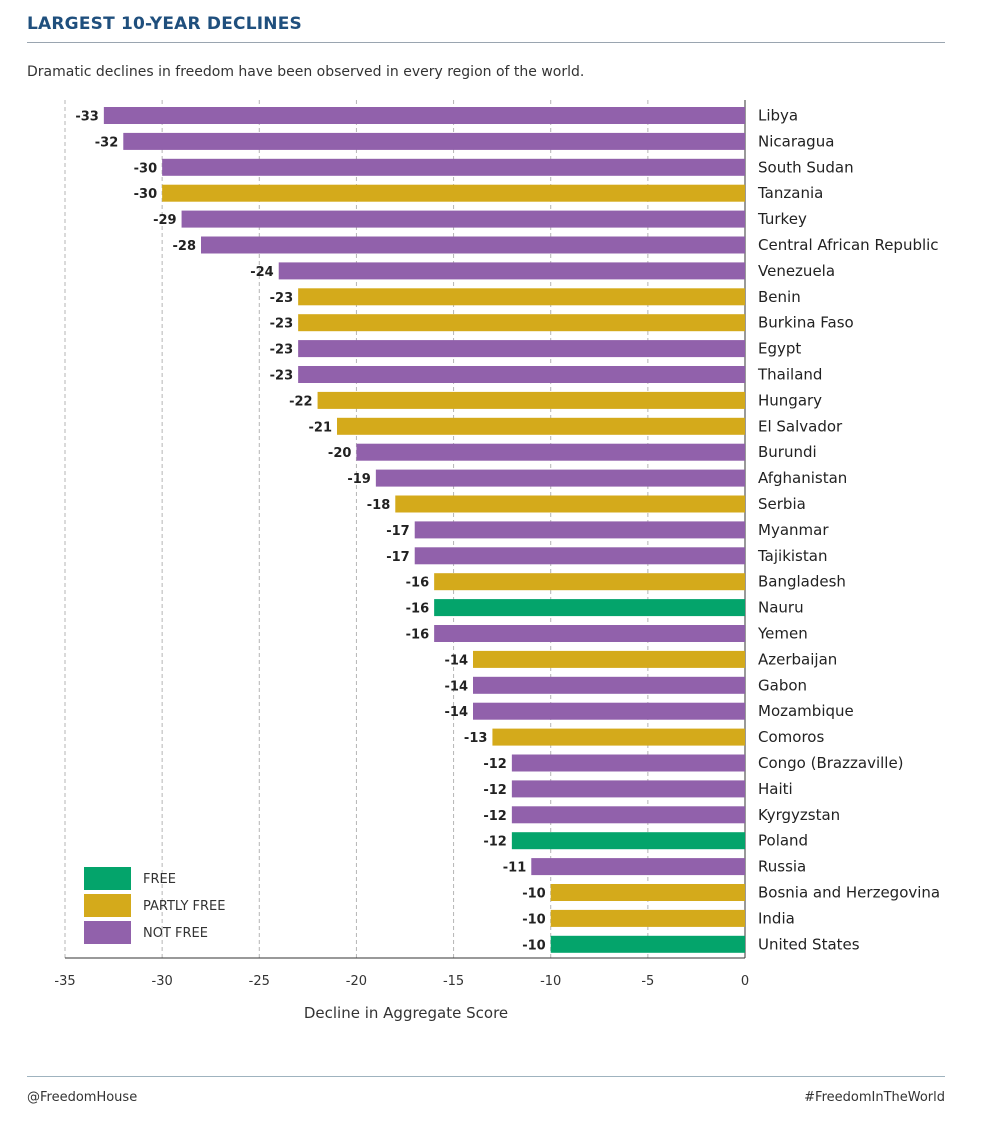 The height and width of the screenshot is (1123, 1000). Describe the element at coordinates (782, 504) in the screenshot. I see `country-label: Serbia` at that location.